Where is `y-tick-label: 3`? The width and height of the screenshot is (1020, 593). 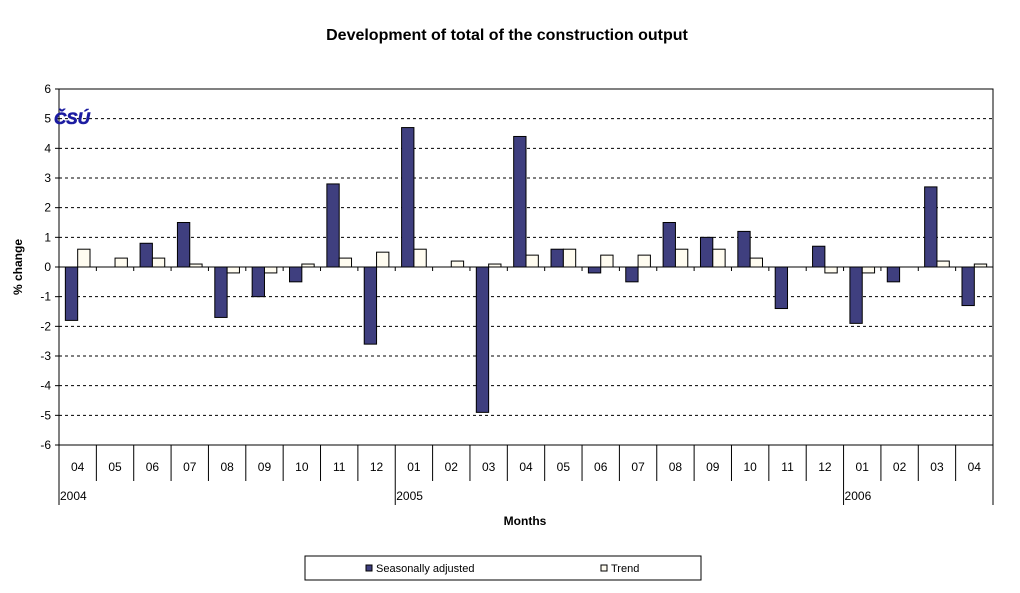
y-tick-label: 3 is located at coordinates (47, 178).